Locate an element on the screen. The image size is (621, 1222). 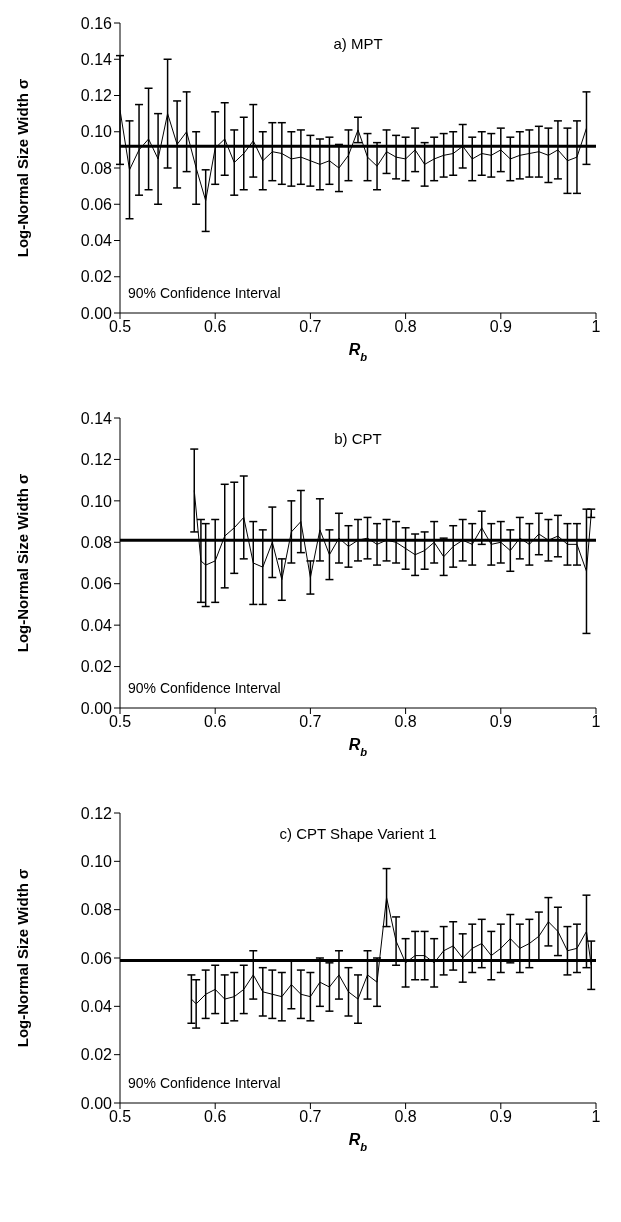
text: b) CPT is located at coordinates (358, 438).